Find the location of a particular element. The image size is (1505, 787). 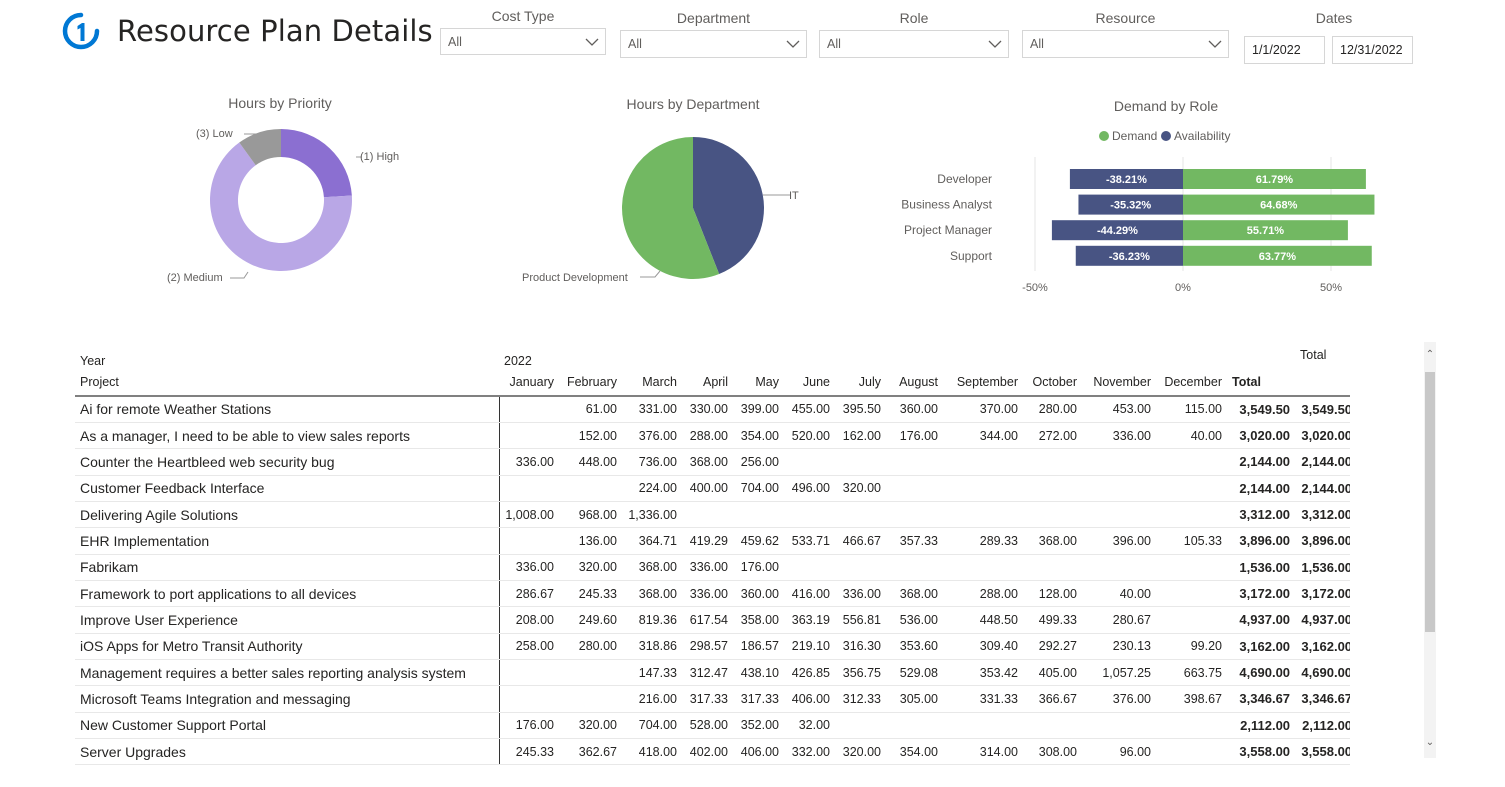

label-product-development: Product Development is located at coordinates (575, 278).